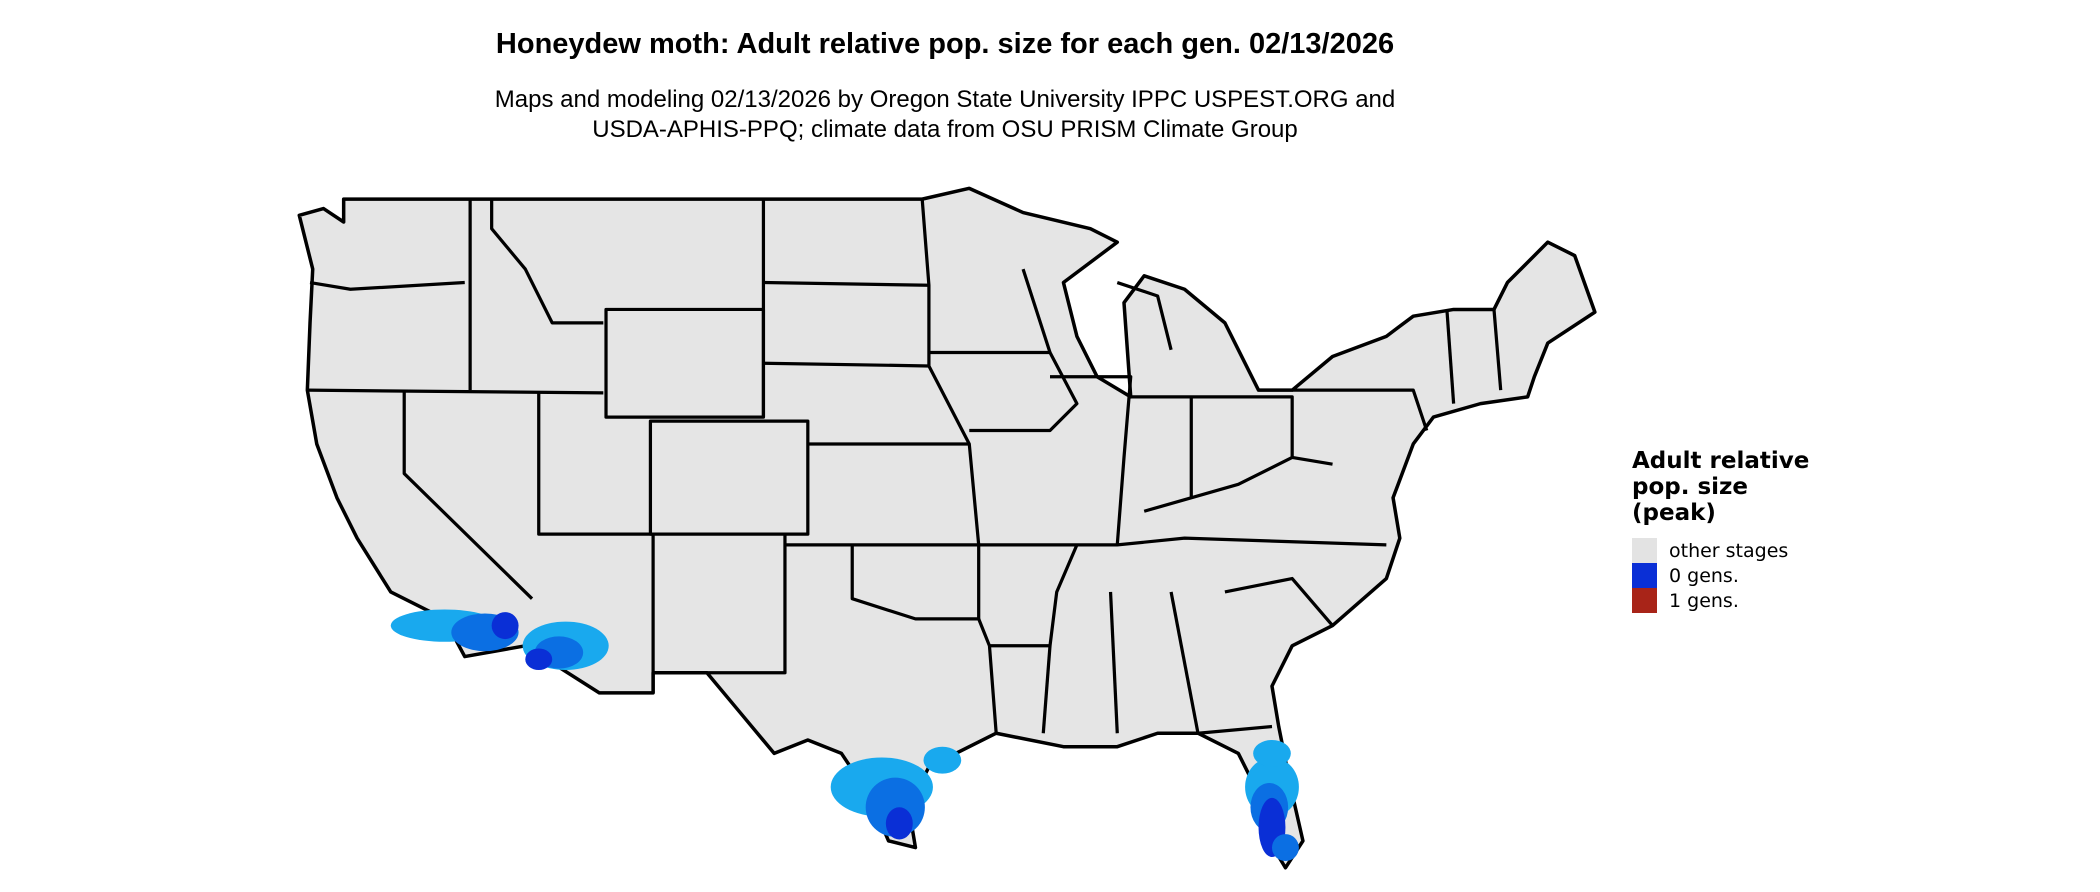  What do you see at coordinates (1729, 550) in the screenshot?
I see `legend-label: other stages` at bounding box center [1729, 550].